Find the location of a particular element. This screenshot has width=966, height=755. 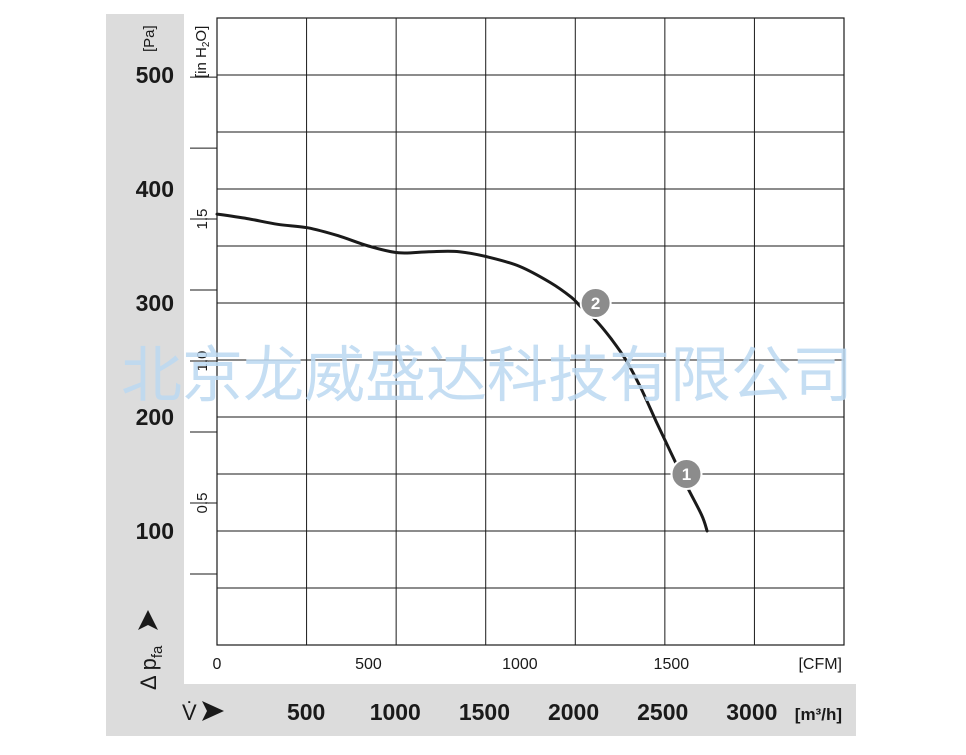

flow-symbol: V̇ is located at coordinates (189, 712).